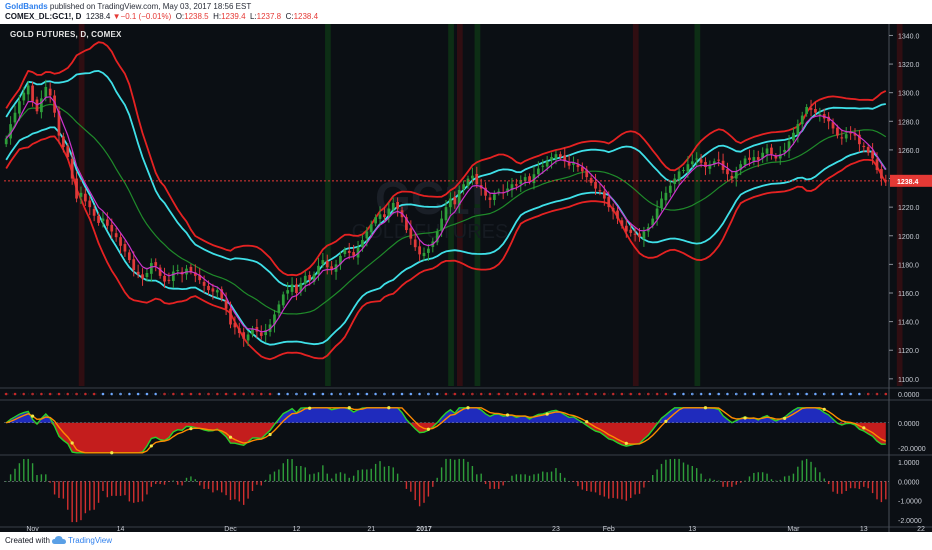 This screenshot has height=550, width=932. I want to click on time-axis-label: 14, so click(121, 529).